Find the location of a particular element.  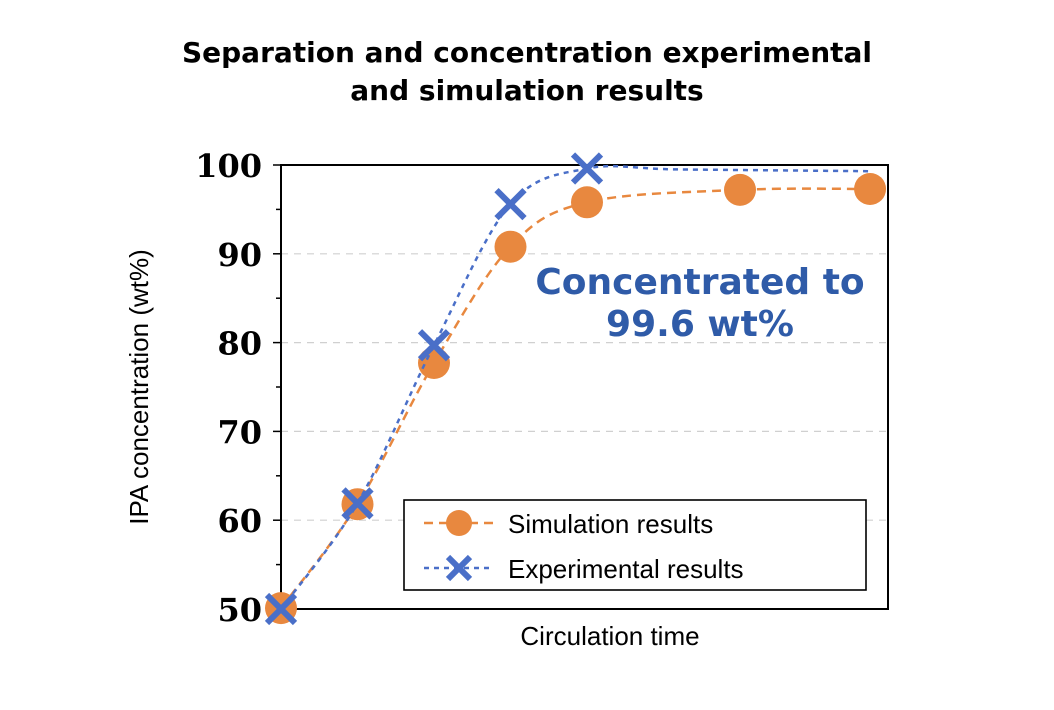

legend-marker-experimental is located at coordinates (459, 568).